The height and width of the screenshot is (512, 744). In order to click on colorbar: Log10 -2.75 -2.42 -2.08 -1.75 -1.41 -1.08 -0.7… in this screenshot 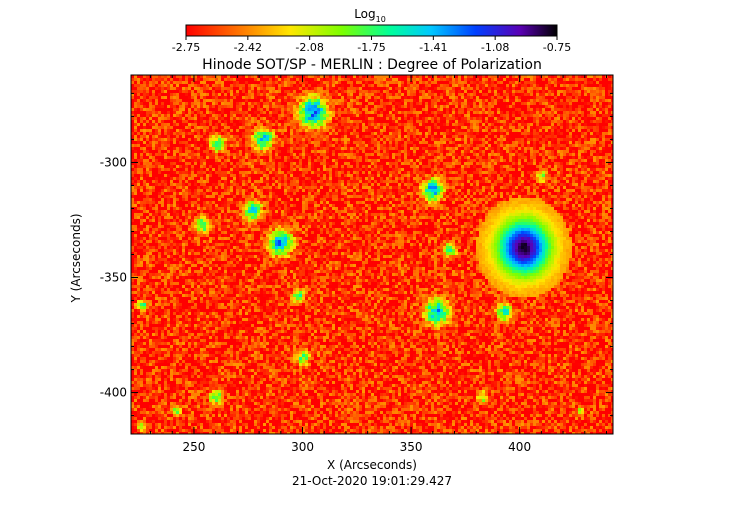, I will do `click(371, 30)`.